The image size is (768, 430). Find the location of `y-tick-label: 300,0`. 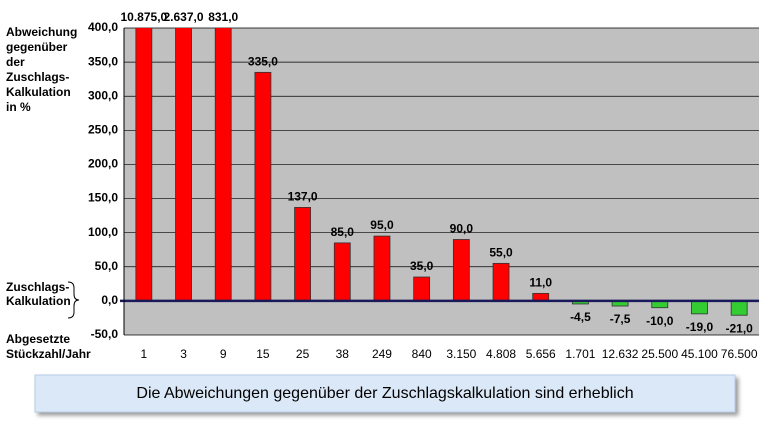

y-tick-label: 300,0 is located at coordinates (103, 95).